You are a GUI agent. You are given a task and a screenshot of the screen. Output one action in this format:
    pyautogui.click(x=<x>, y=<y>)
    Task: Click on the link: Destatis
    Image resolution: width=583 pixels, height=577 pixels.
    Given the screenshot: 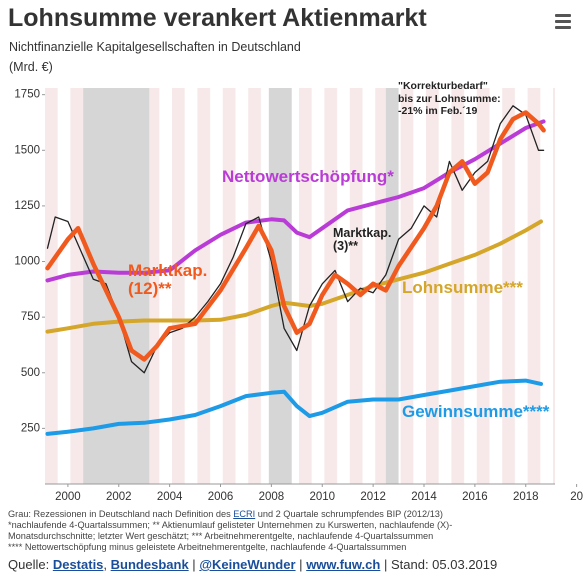 What is the action you would take?
    pyautogui.click(x=78, y=564)
    